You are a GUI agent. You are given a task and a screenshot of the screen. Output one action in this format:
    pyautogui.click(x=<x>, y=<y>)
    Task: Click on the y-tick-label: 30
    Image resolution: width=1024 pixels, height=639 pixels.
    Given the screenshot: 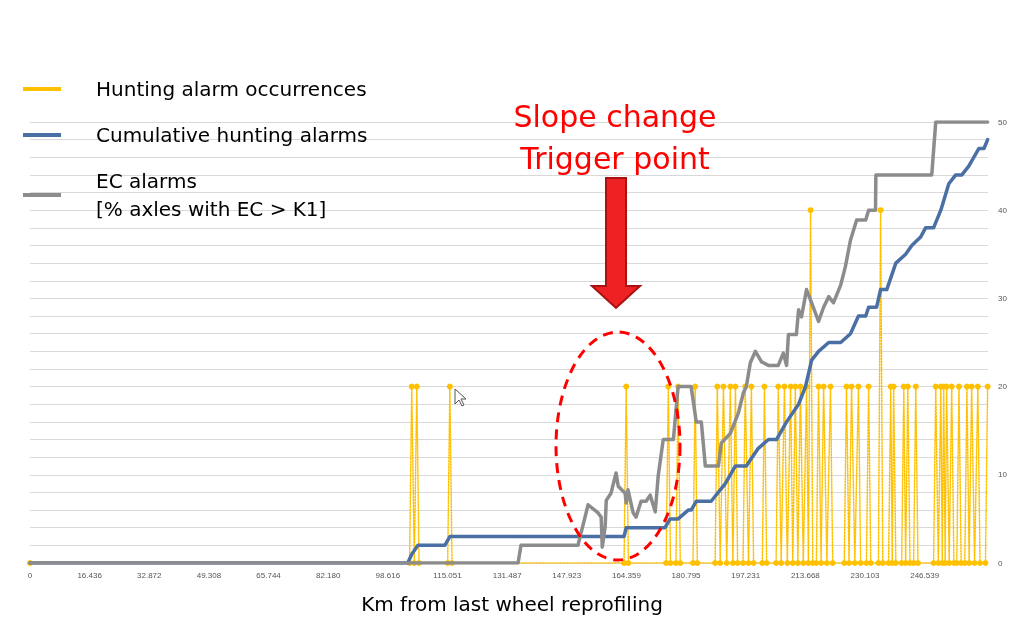 What is the action you would take?
    pyautogui.click(x=1003, y=298)
    